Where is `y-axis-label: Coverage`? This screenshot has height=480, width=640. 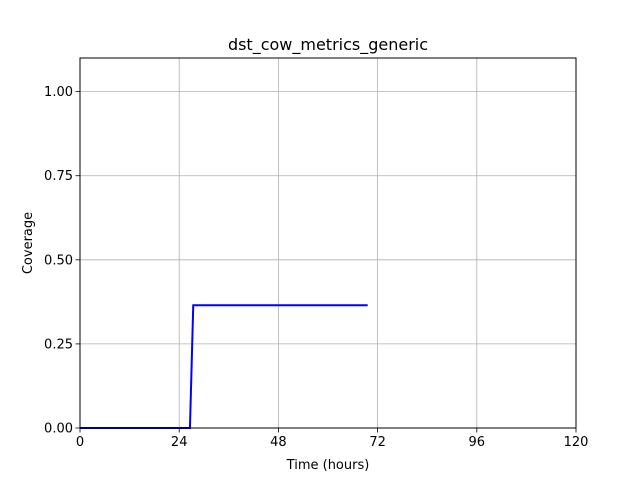 y-axis-label: Coverage is located at coordinates (28, 243).